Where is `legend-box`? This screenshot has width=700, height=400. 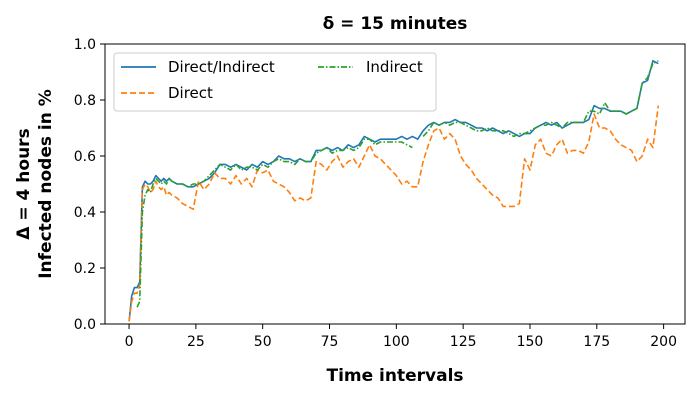
legend-box is located at coordinates (275, 82).